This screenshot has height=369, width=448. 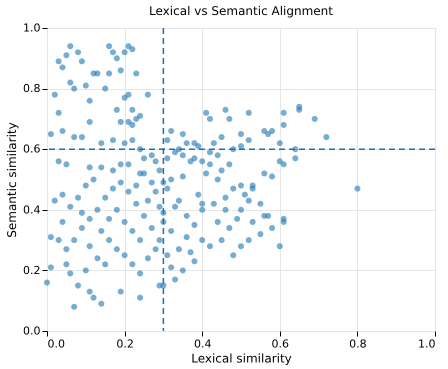 What do you see at coordinates (358, 344) in the screenshot?
I see `x-tick-label: 0.8` at bounding box center [358, 344].